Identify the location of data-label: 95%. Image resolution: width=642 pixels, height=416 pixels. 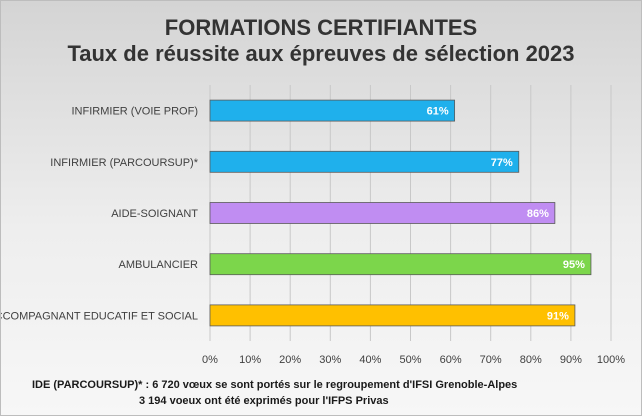
(574, 265).